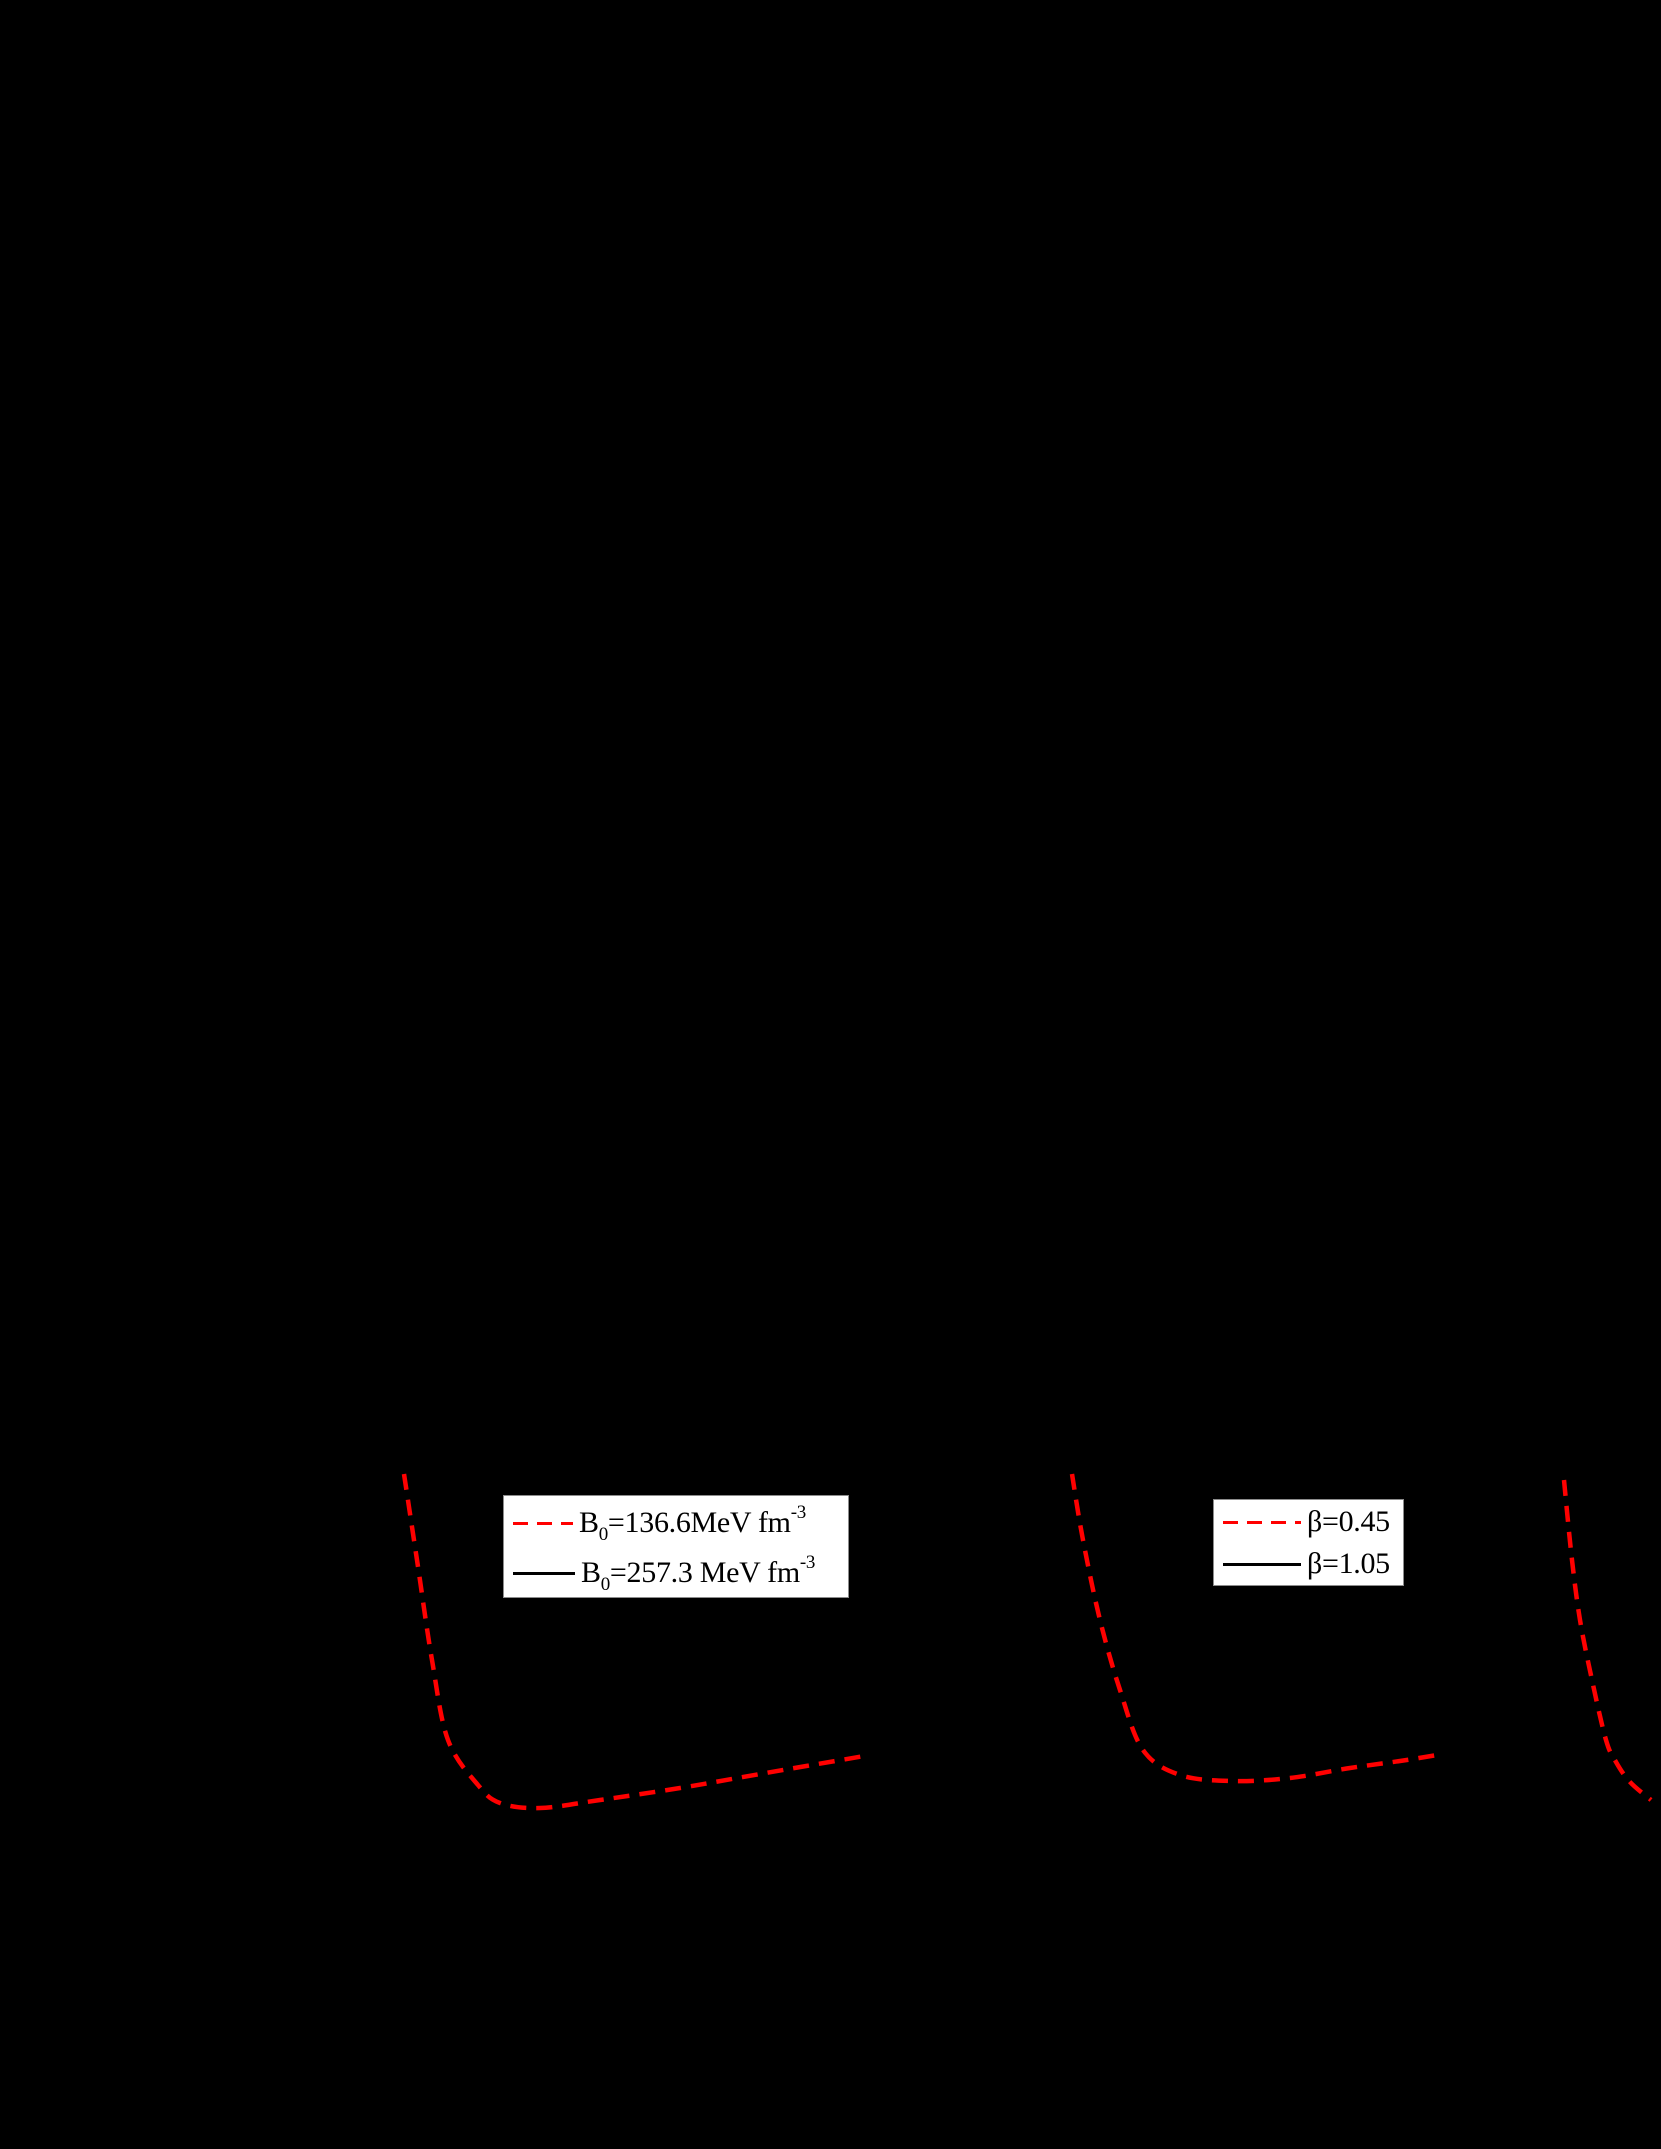  What do you see at coordinates (1607, 1640) in the screenshot?
I see `panel-3-dashed-curve` at bounding box center [1607, 1640].